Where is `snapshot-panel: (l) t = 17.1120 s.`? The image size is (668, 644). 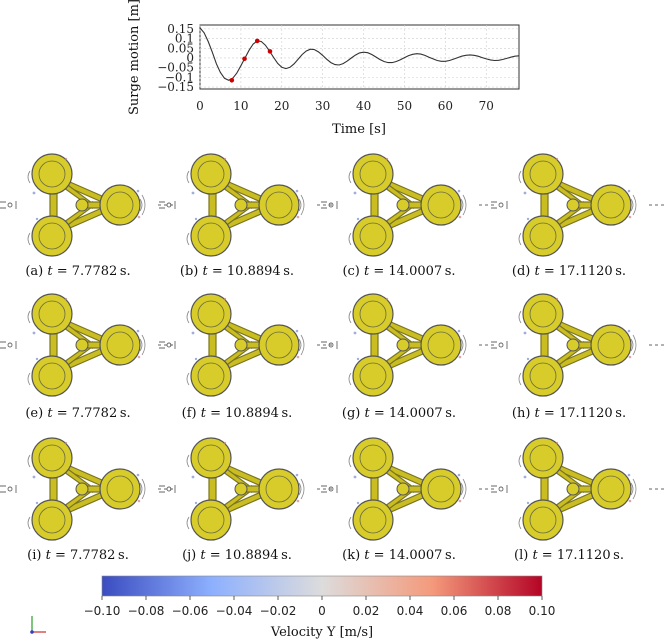 snapshot-panel: (l) t = 17.1120 s. is located at coordinates (577, 500).